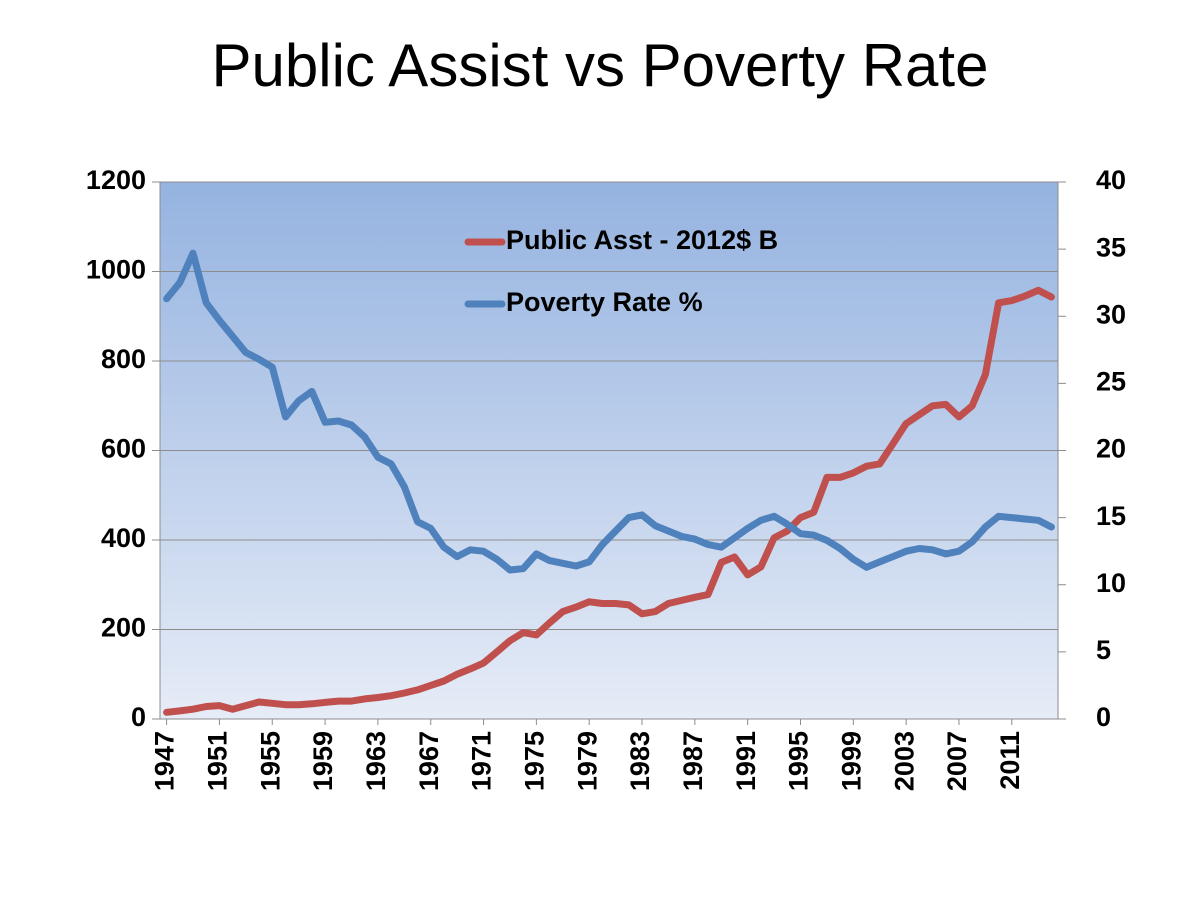 Image resolution: width=1200 pixels, height=905 pixels. What do you see at coordinates (165, 761) in the screenshot?
I see `x-tick-label: 1947` at bounding box center [165, 761].